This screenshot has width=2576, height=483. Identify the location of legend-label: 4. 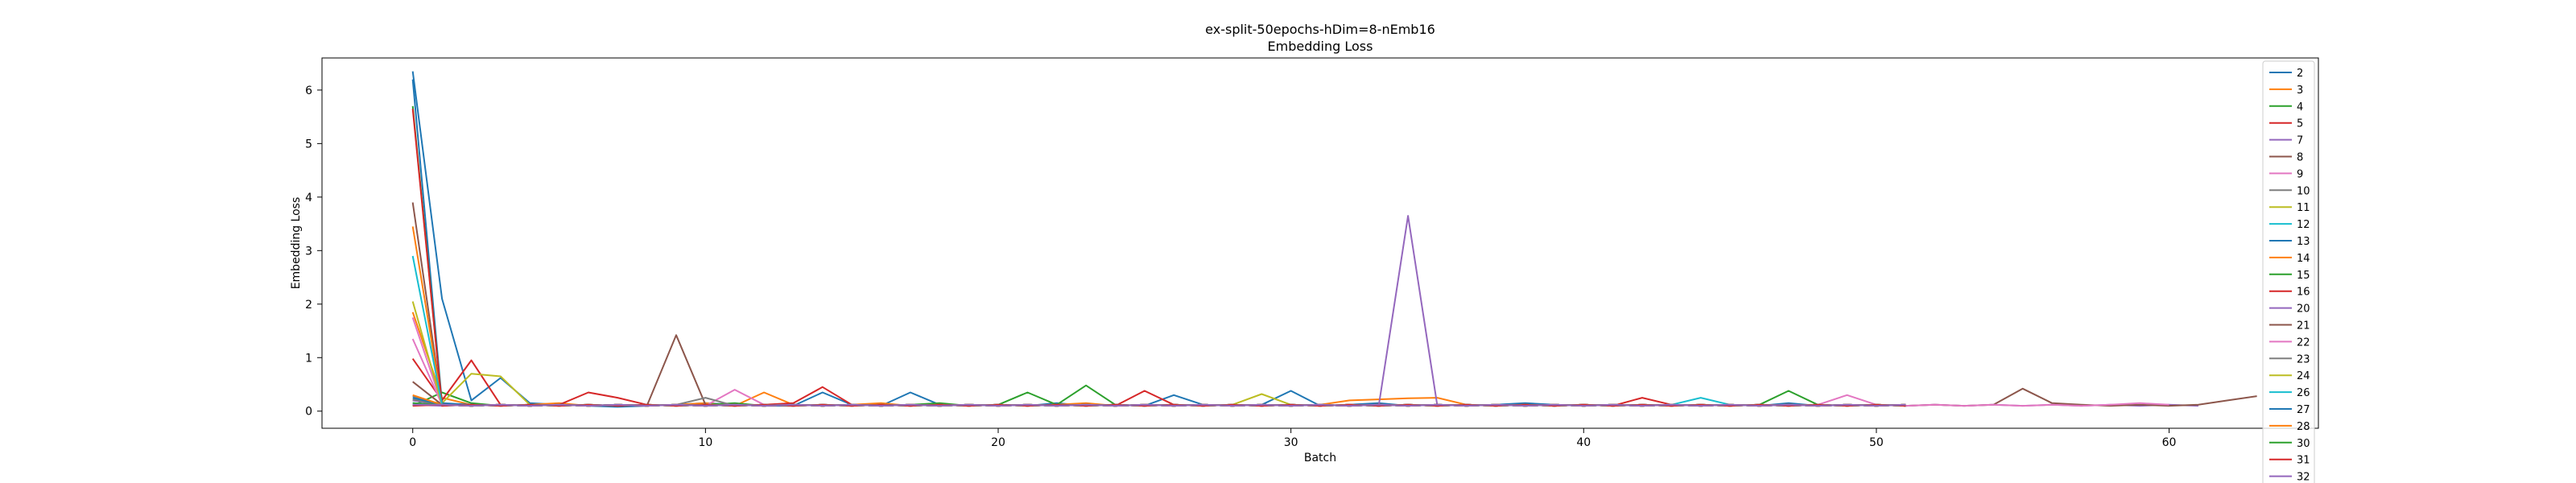
(2300, 107).